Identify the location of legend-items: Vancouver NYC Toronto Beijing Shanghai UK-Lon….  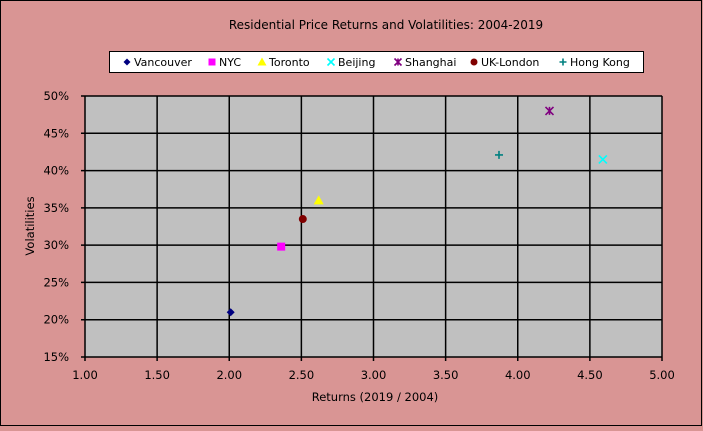
(376, 62).